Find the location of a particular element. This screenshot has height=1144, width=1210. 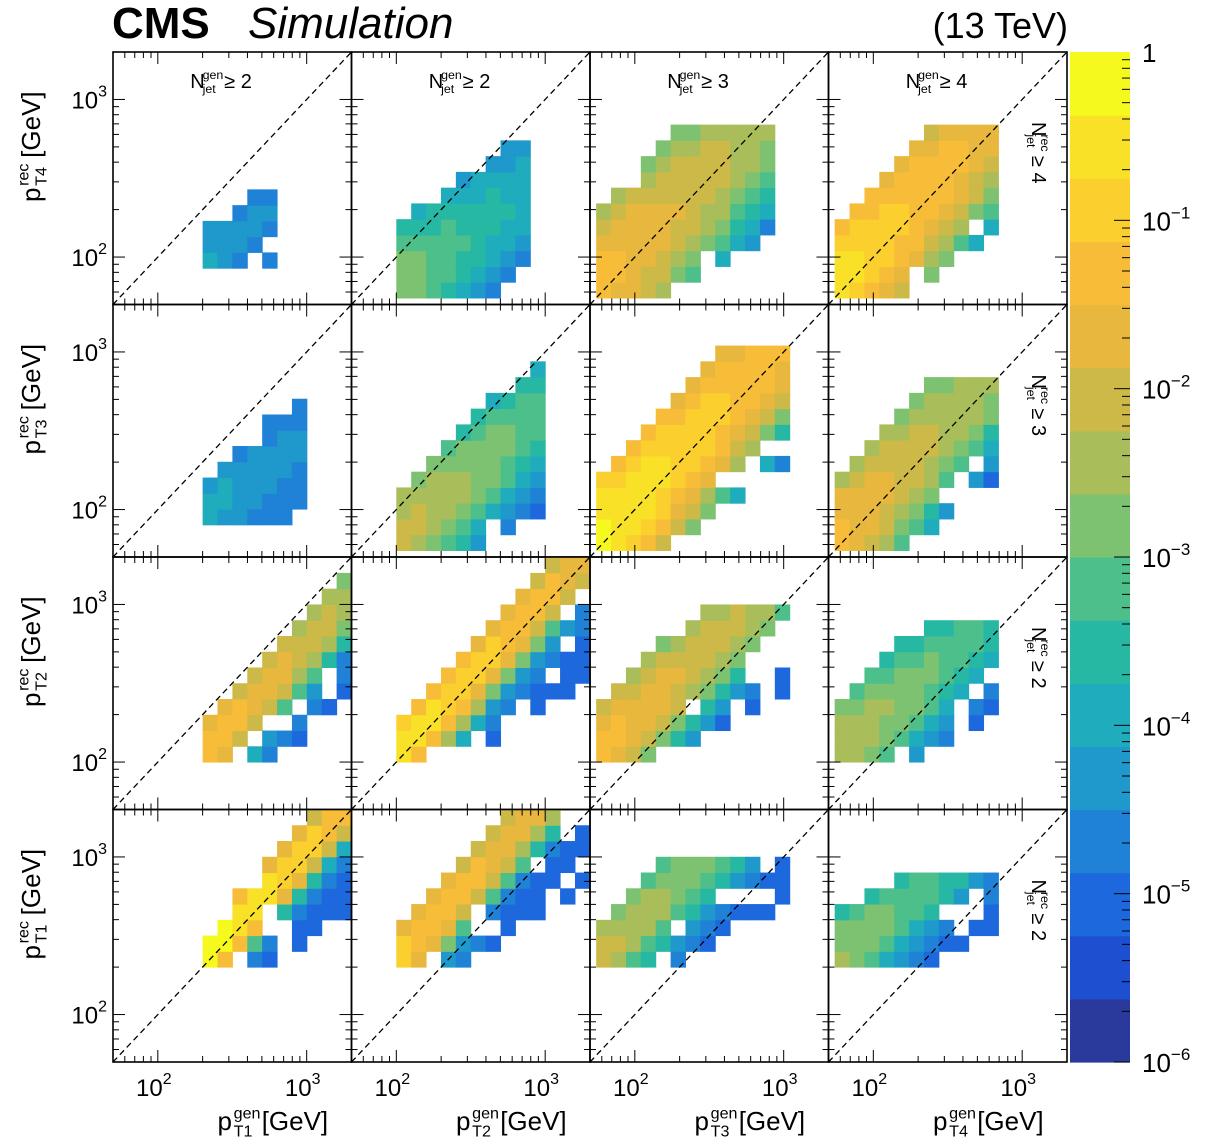

svg-text: p is located at coordinates (31, 195).